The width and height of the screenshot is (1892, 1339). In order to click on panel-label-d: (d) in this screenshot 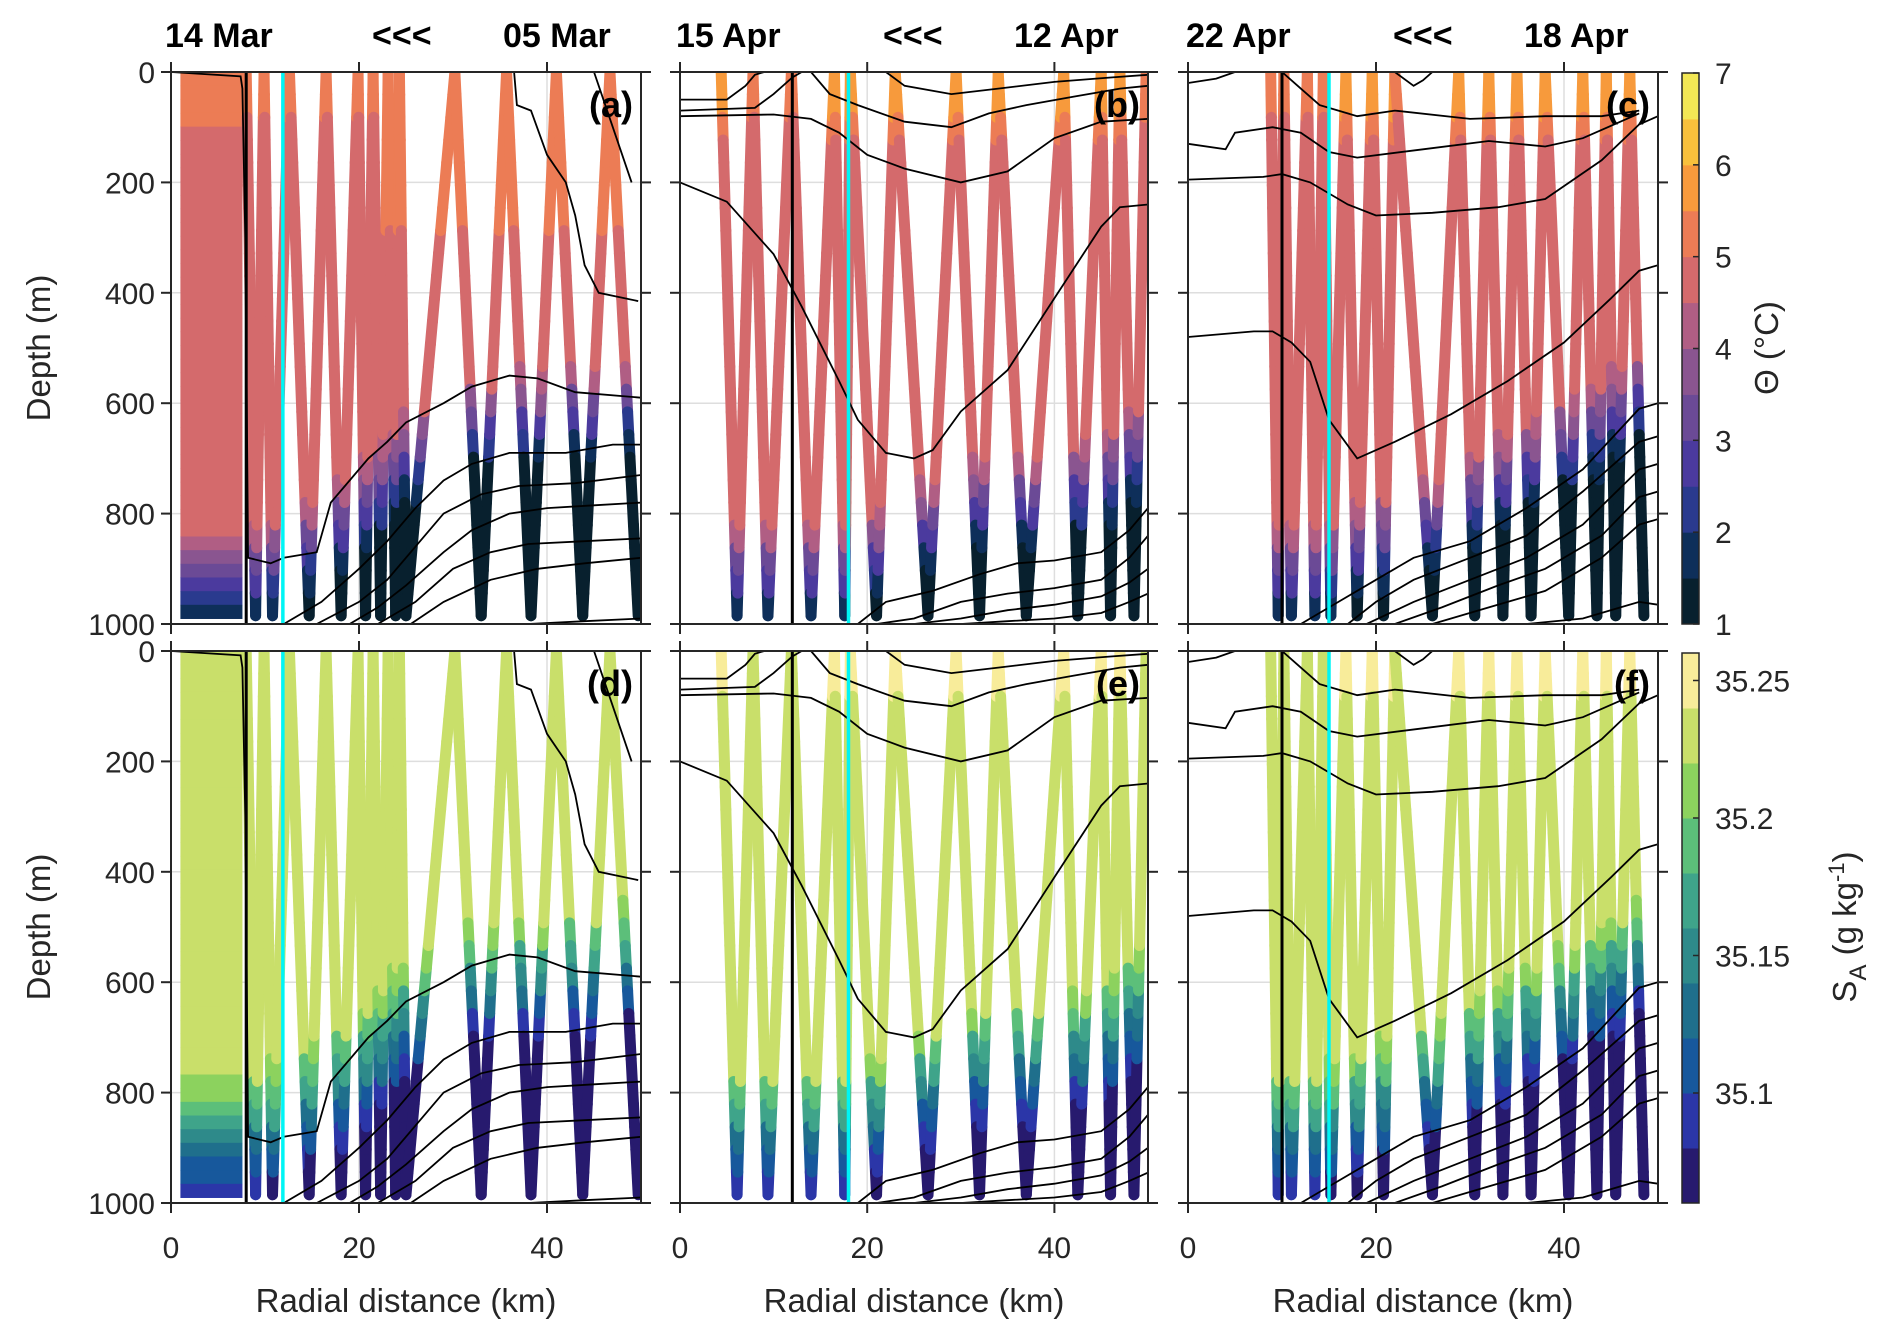, I will do `click(610, 683)`.